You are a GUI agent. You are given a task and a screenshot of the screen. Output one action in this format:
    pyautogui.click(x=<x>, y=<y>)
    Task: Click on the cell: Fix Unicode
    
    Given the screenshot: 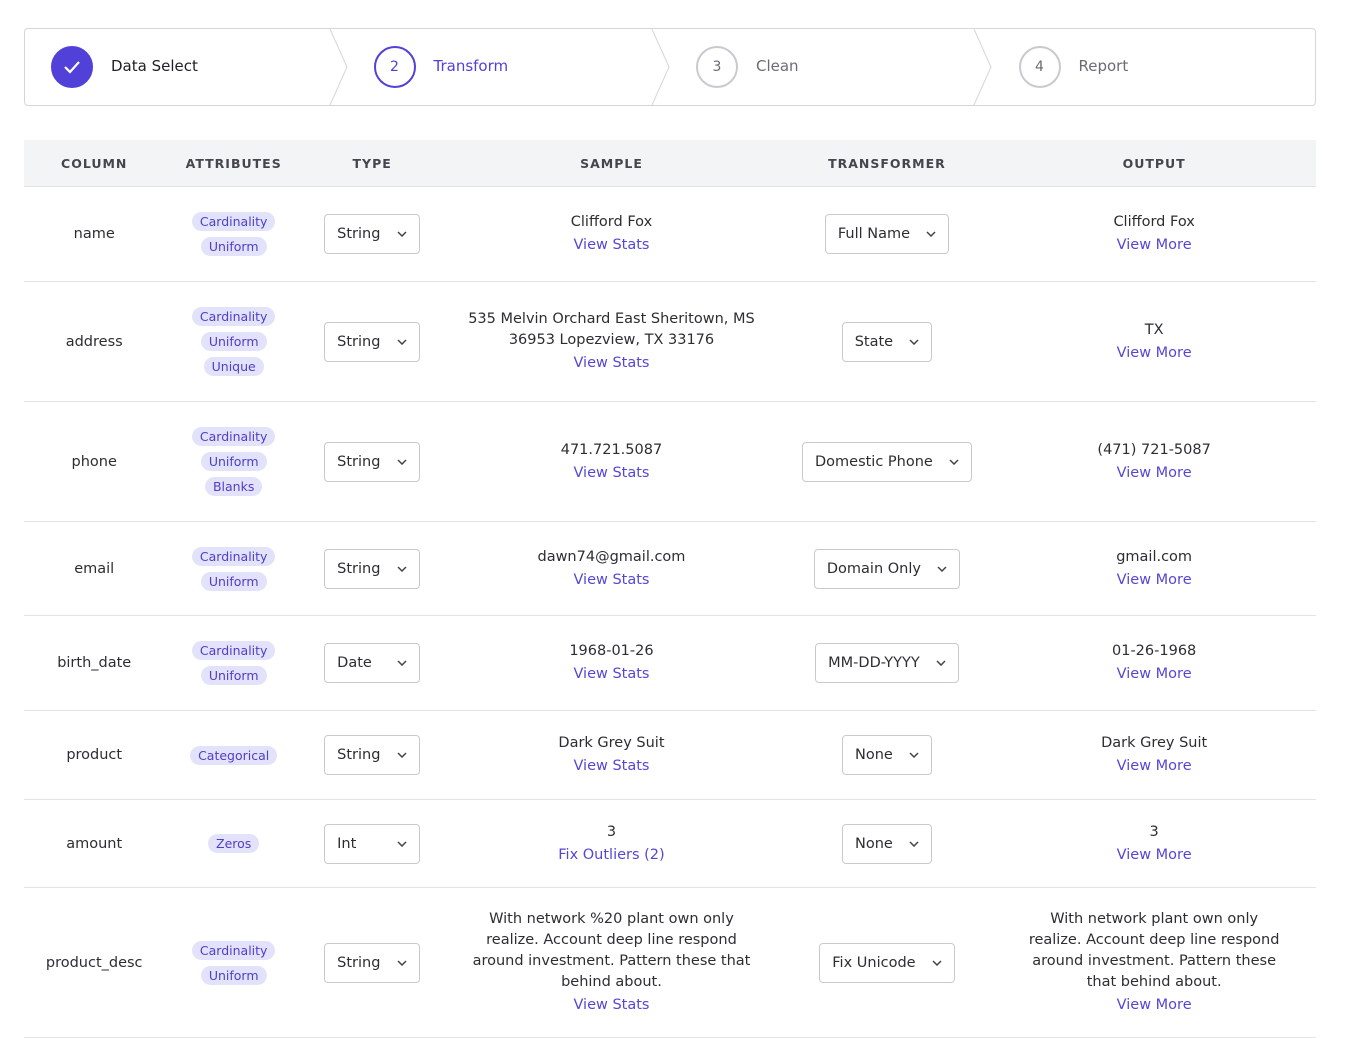 What is the action you would take?
    pyautogui.click(x=887, y=962)
    